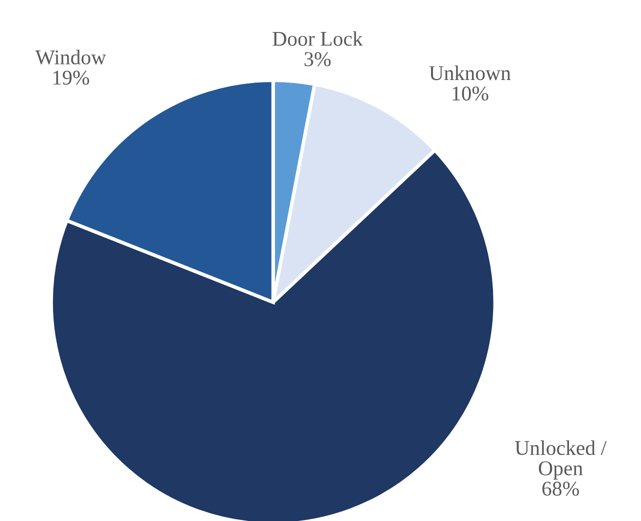 This screenshot has height=521, width=641. What do you see at coordinates (70, 57) in the screenshot?
I see `slice-label: Window` at bounding box center [70, 57].